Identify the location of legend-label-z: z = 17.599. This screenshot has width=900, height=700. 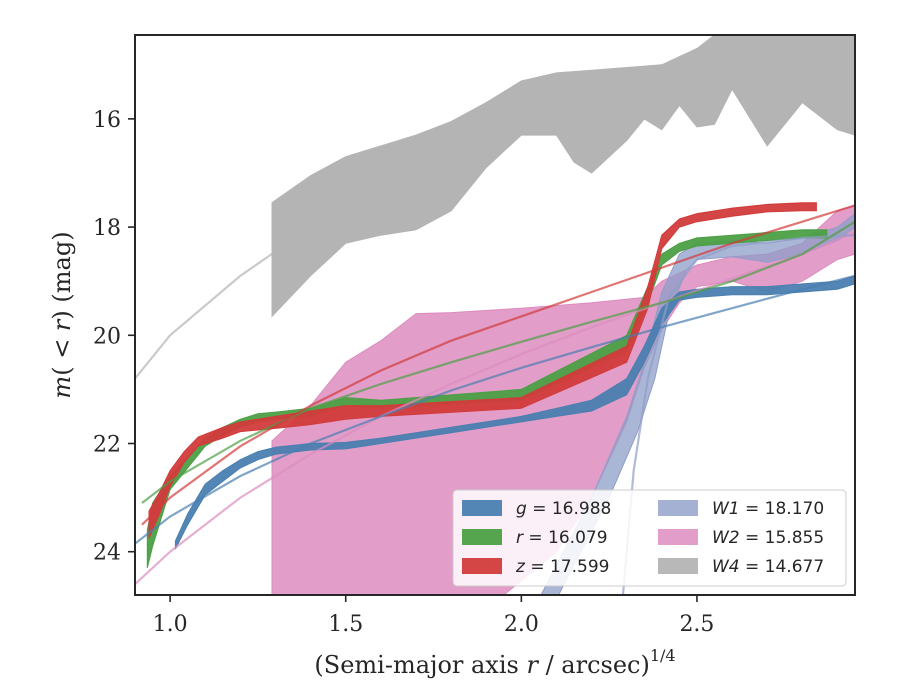
(562, 567).